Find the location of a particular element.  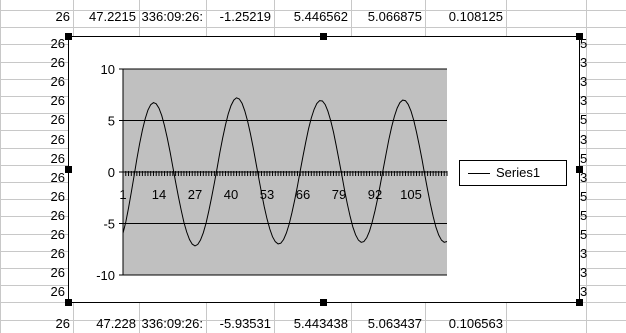

y-tick-label: 5 is located at coordinates (111, 121).